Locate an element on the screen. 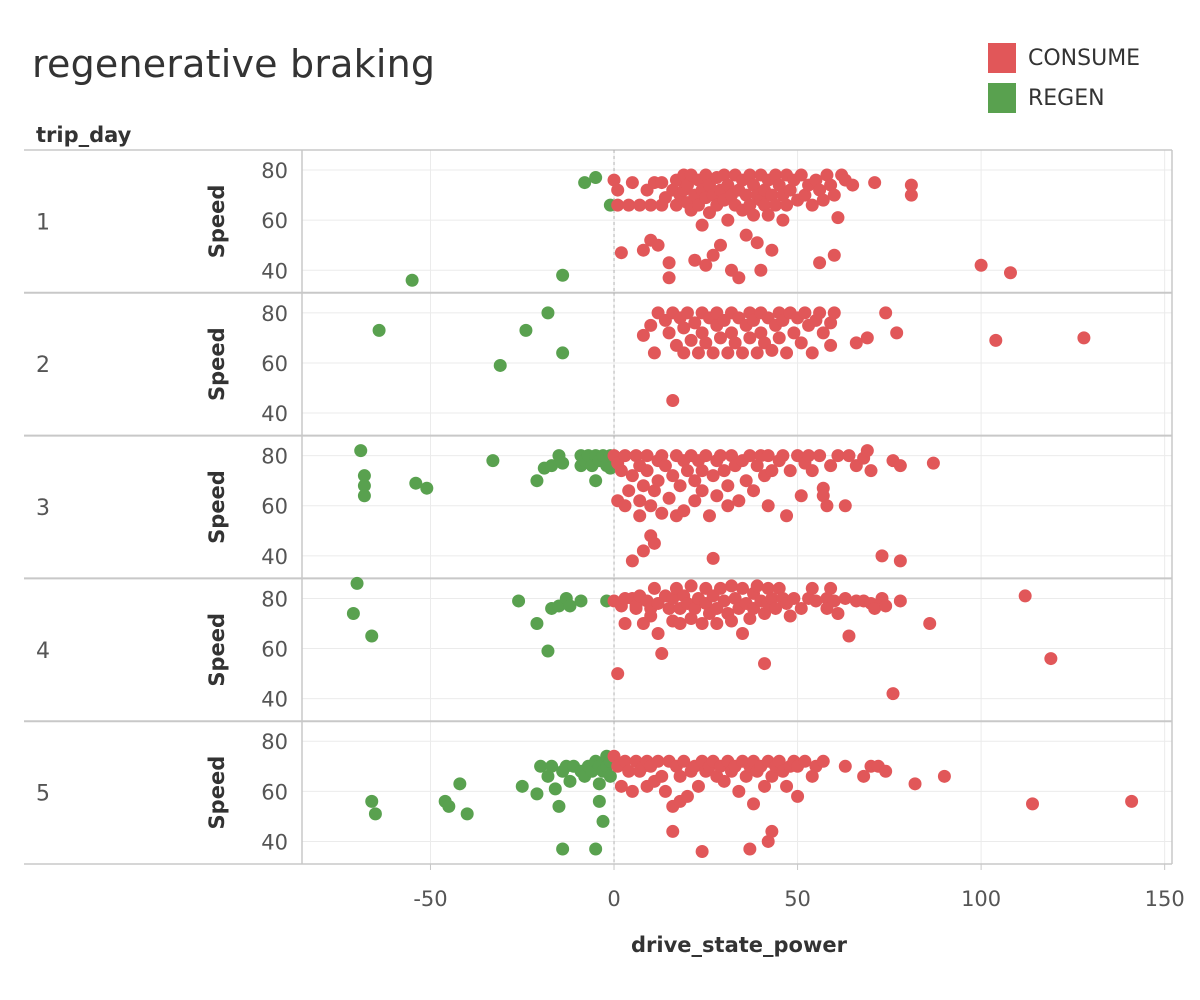 The height and width of the screenshot is (1000, 1200). y-tick-label: 80 is located at coordinates (274, 599).